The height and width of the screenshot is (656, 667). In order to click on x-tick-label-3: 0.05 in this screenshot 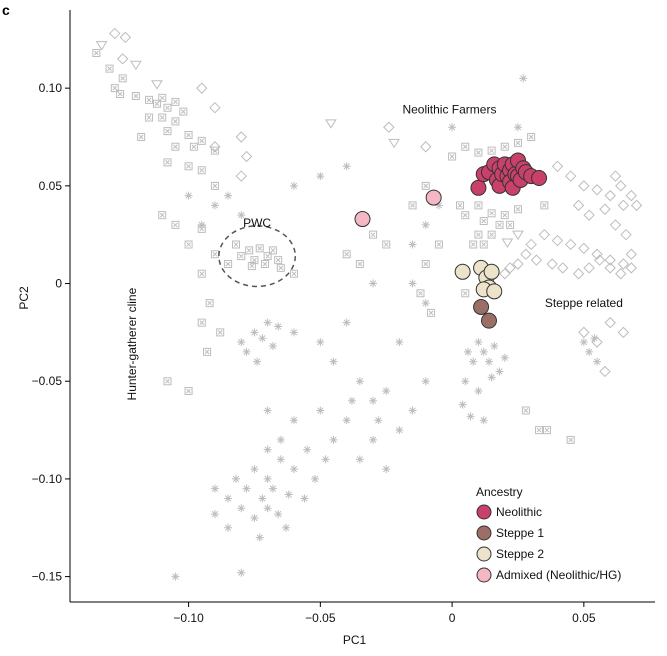, I will do `click(584, 618)`.